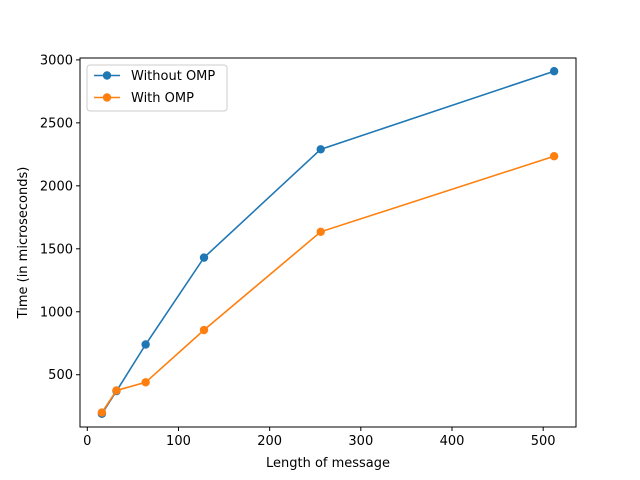 Image resolution: width=640 pixels, height=480 pixels. Describe the element at coordinates (154, 87) in the screenshot. I see `legend-items: Without OMP With OMP` at that location.